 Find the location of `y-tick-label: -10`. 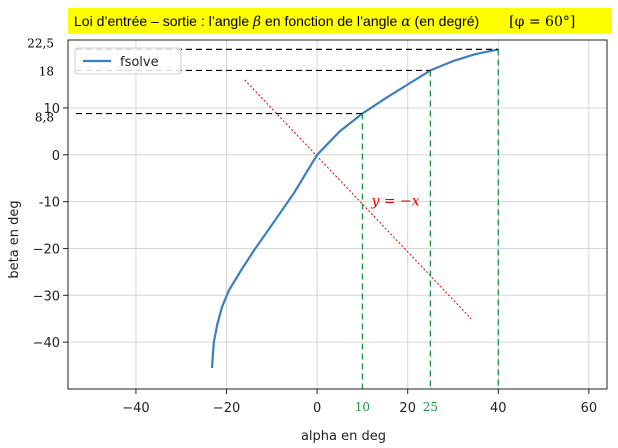

y-tick-label: -10 is located at coordinates (49, 203).